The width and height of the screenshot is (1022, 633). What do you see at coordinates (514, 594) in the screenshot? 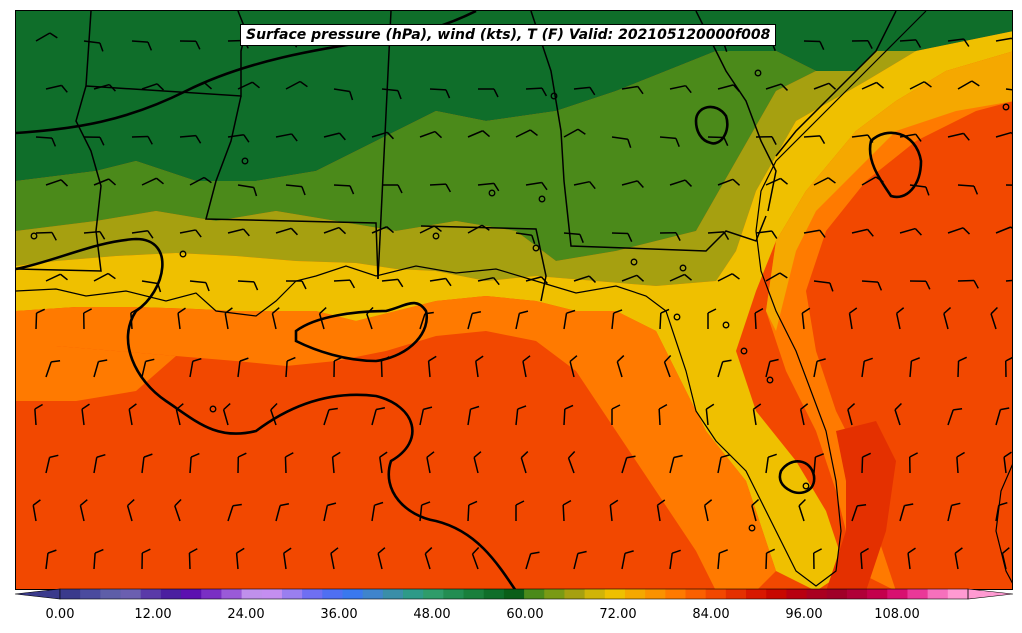
I see `temperature-colorbar` at bounding box center [514, 594].